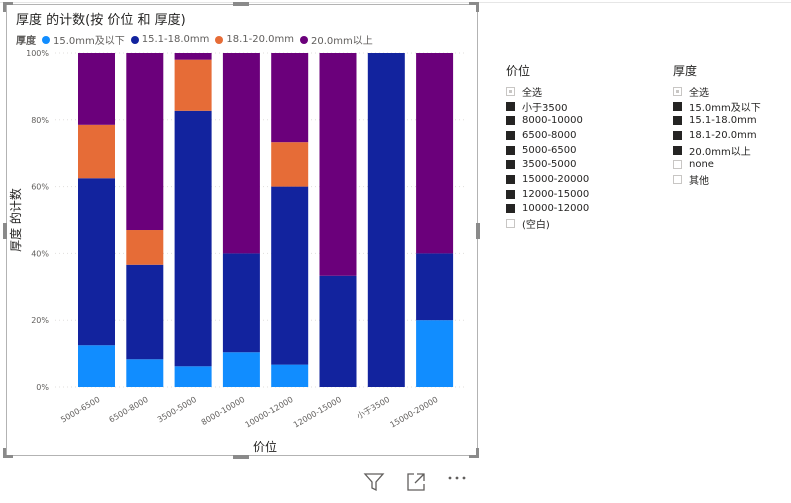 The image size is (791, 503). What do you see at coordinates (260, 39) in the screenshot?
I see `legend-label: 18.1-20.0mm` at bounding box center [260, 39].